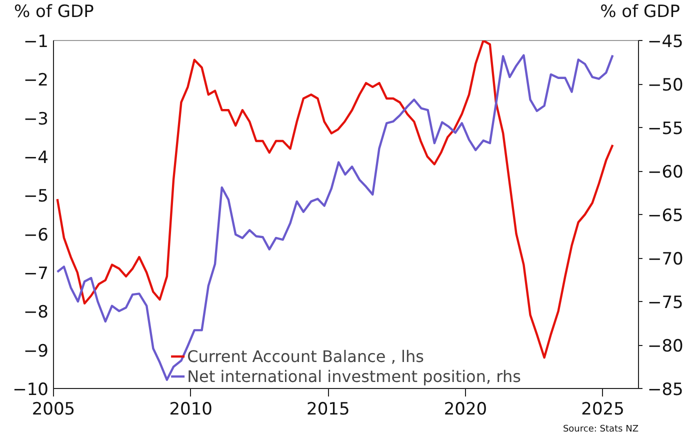 The height and width of the screenshot is (439, 686). Describe the element at coordinates (35, 42) in the screenshot. I see `y-tick-label: −1` at that location.